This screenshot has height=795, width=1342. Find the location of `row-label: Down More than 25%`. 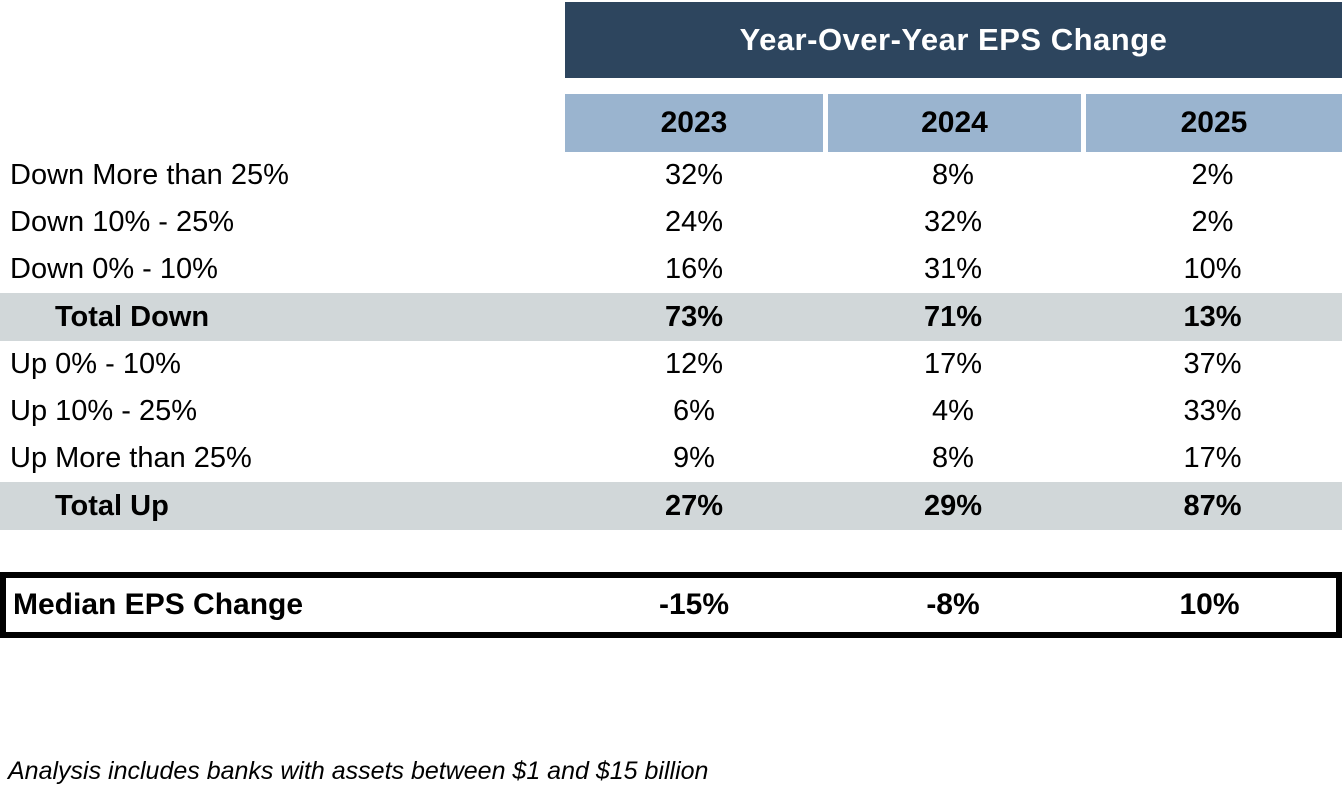

row-label: Down More than 25% is located at coordinates (149, 175).